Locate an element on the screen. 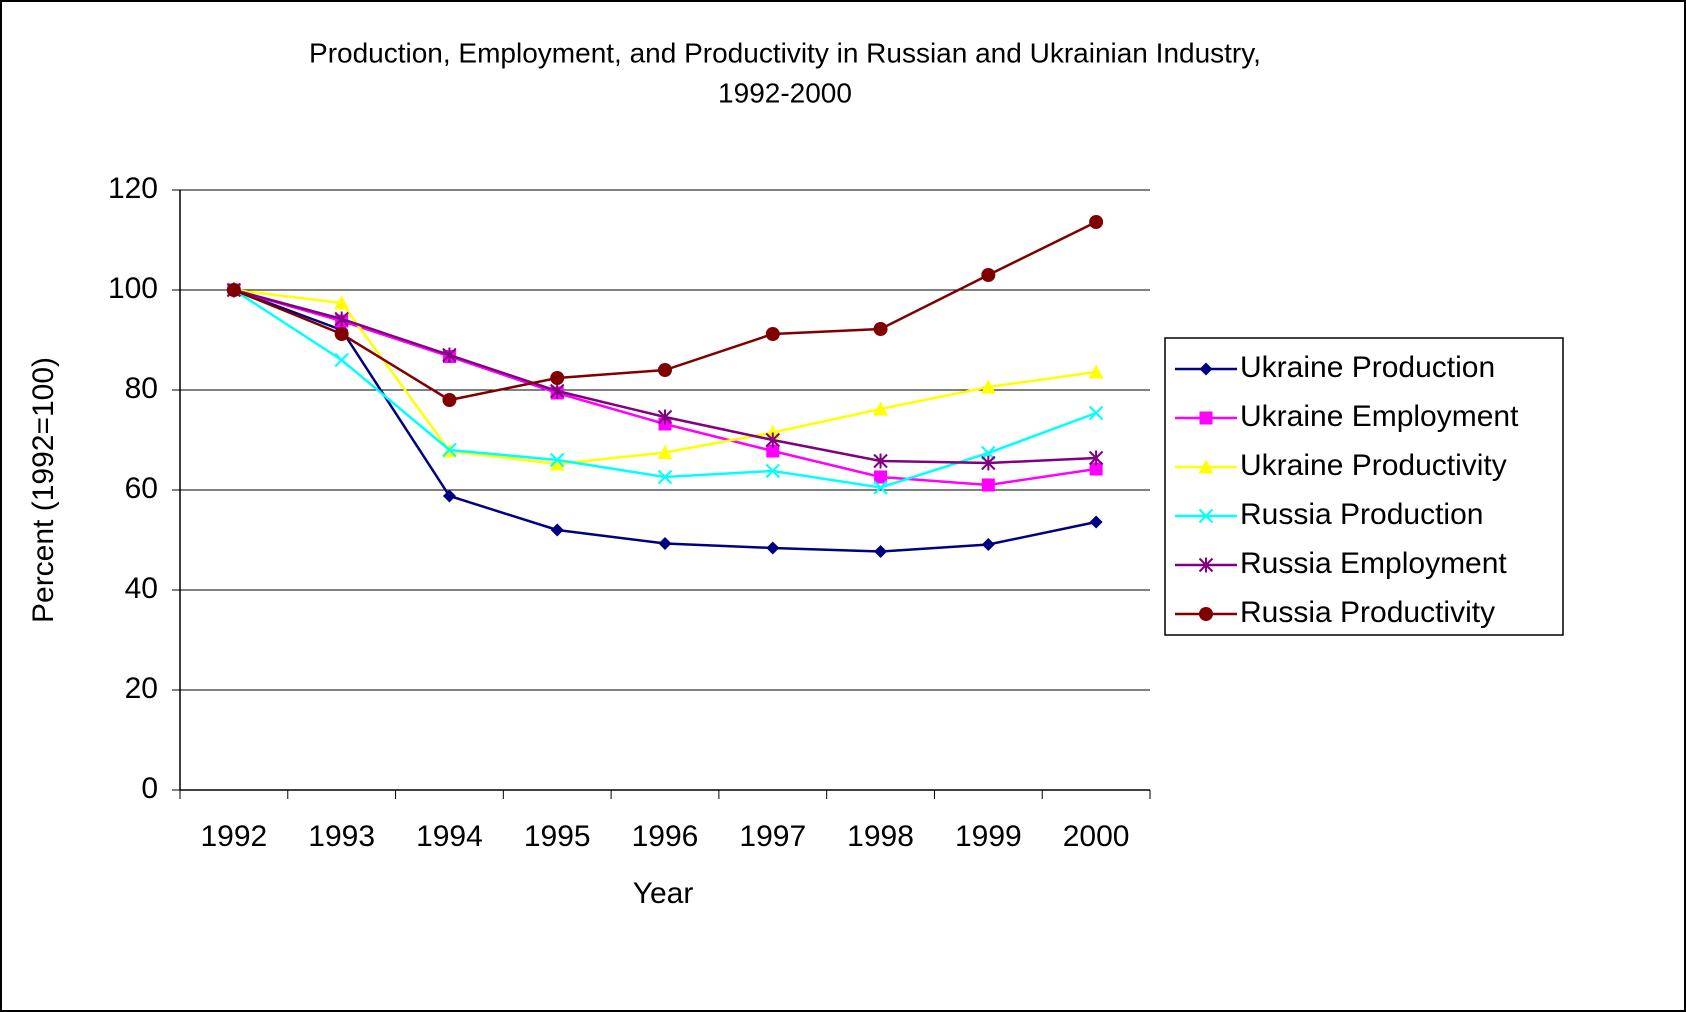  y-tick-label: 60 is located at coordinates (141, 488).